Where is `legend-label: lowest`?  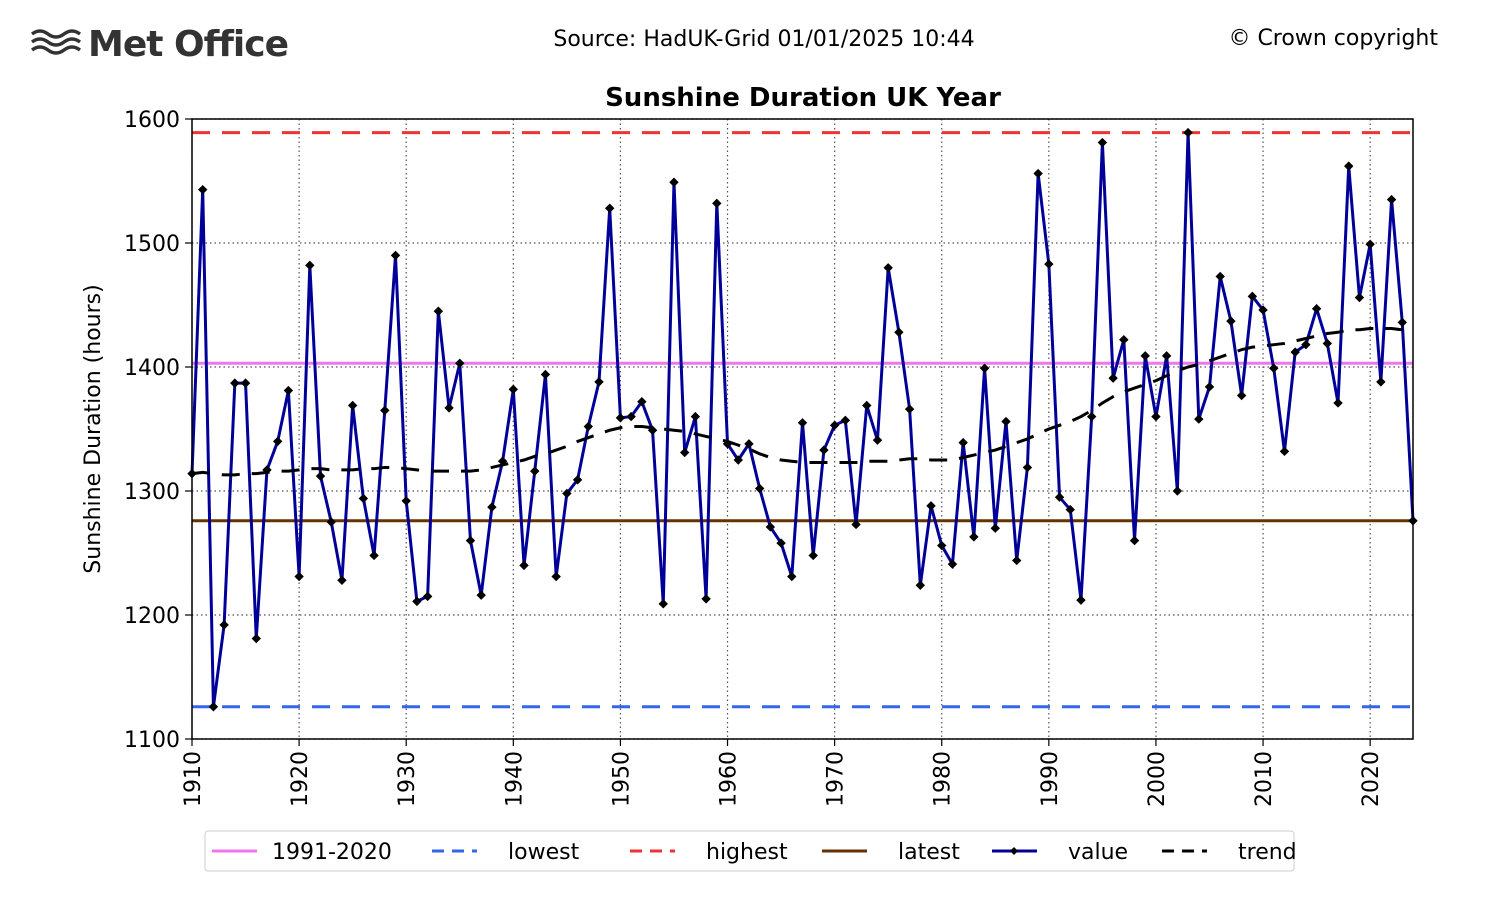 legend-label: lowest is located at coordinates (544, 852).